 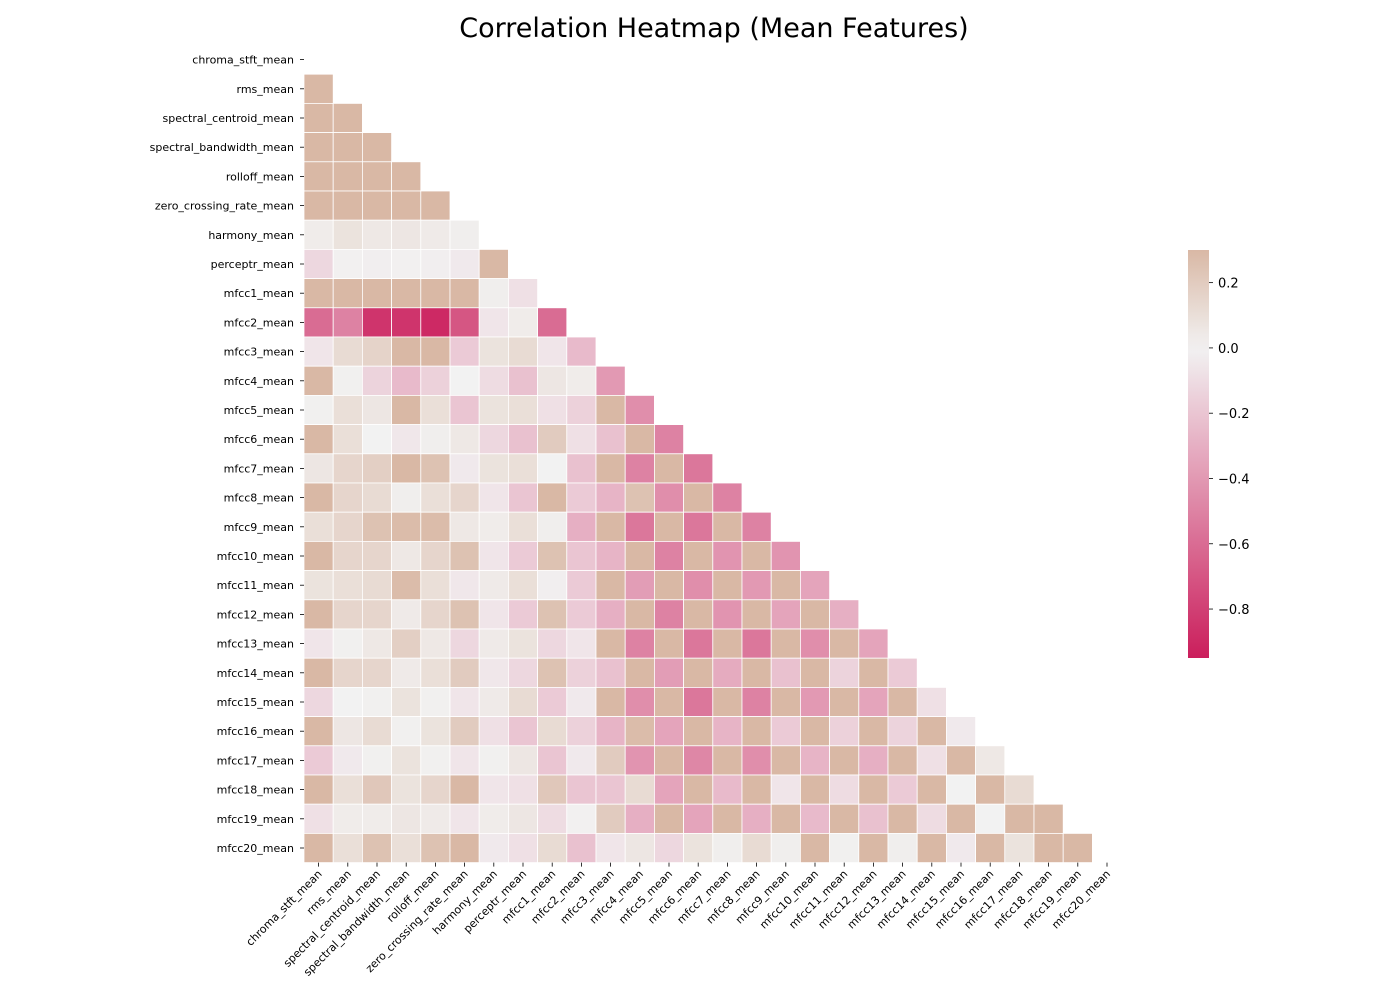 What do you see at coordinates (1228, 284) in the screenshot?
I see `colorbar-tick-label: 0.2` at bounding box center [1228, 284].